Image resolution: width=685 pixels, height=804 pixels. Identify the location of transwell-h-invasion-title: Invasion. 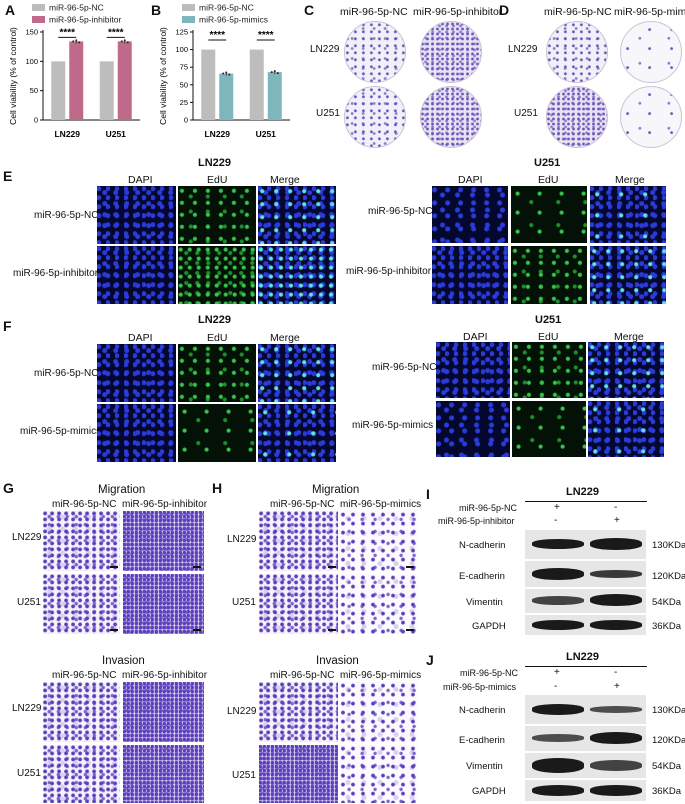
(337, 661).